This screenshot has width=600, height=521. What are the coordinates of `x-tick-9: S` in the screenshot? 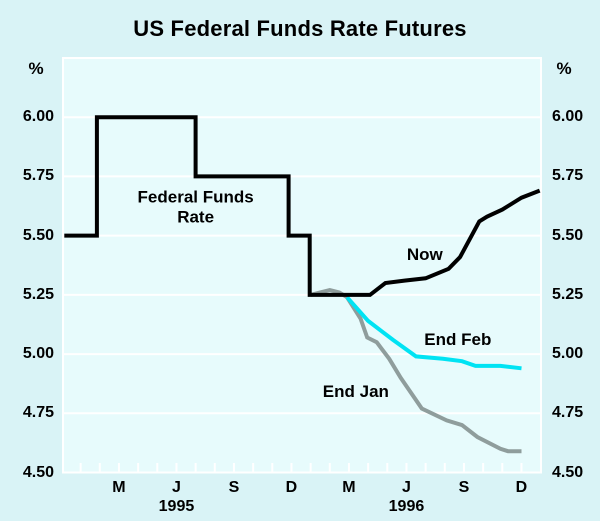 It's located at (234, 487).